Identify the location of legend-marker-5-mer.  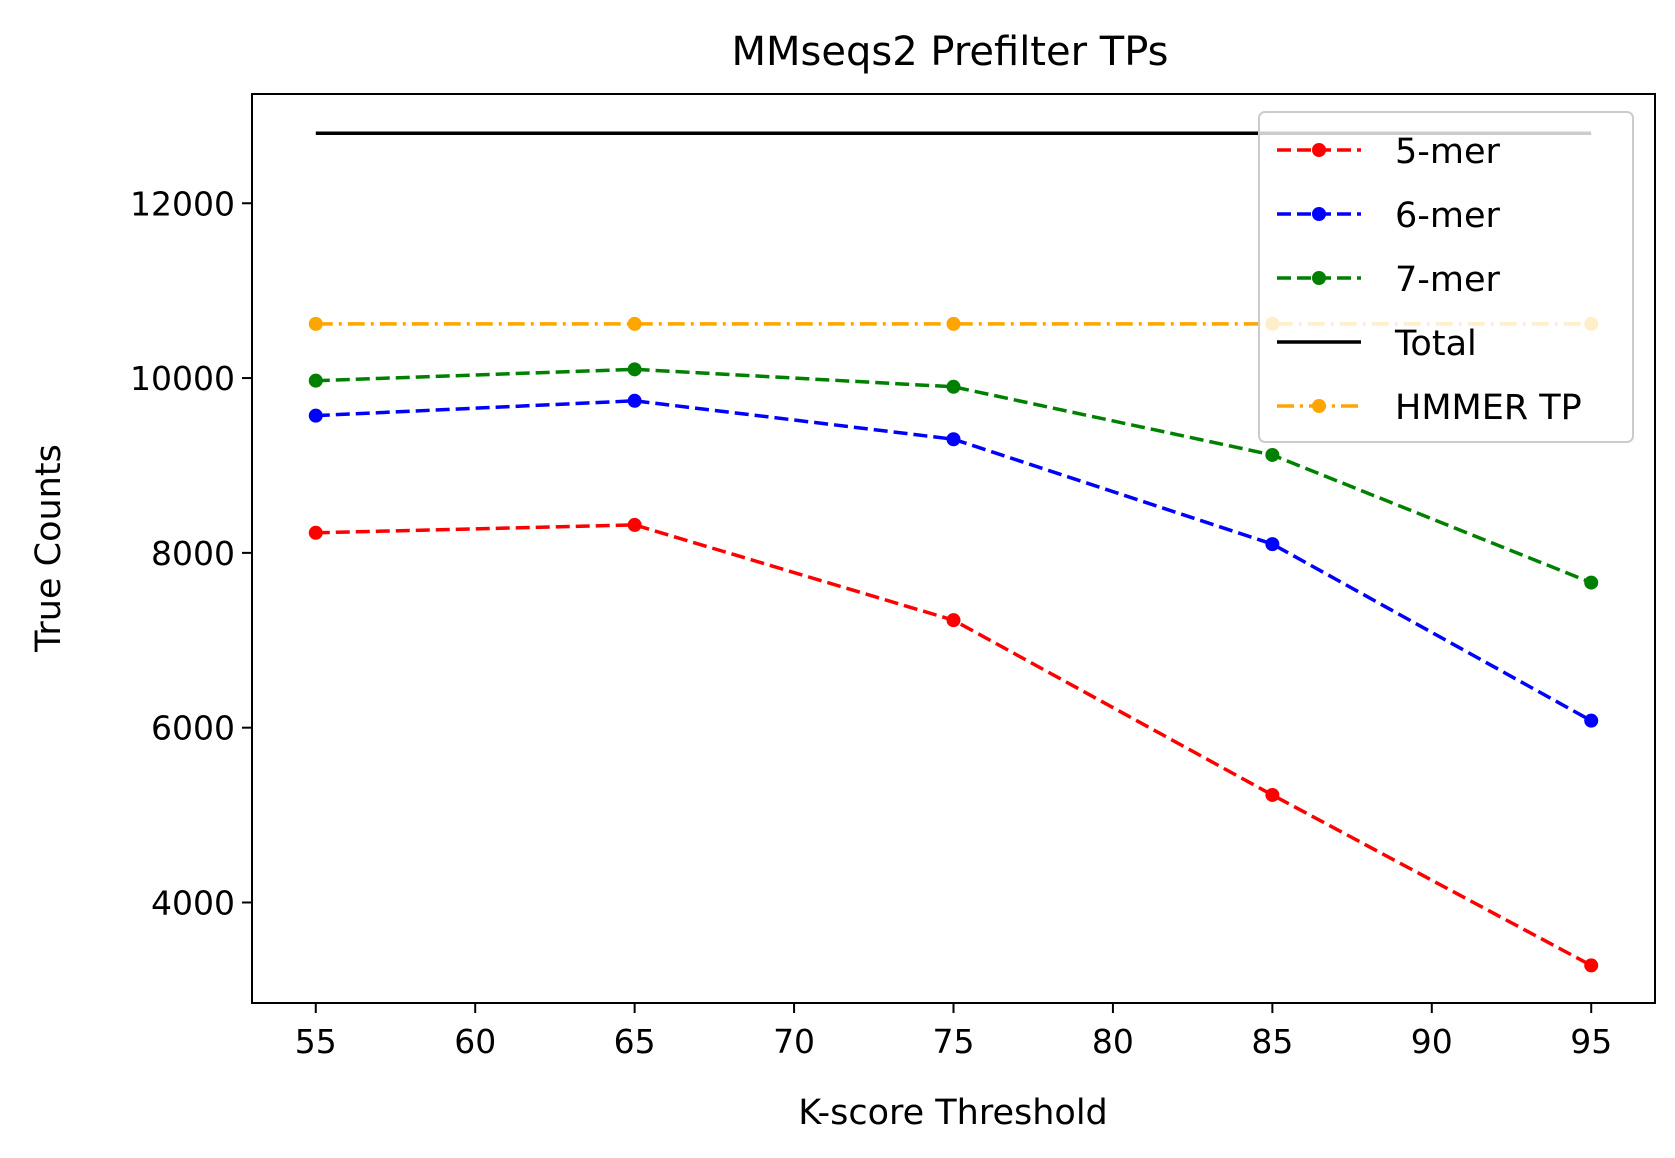
(1319, 150).